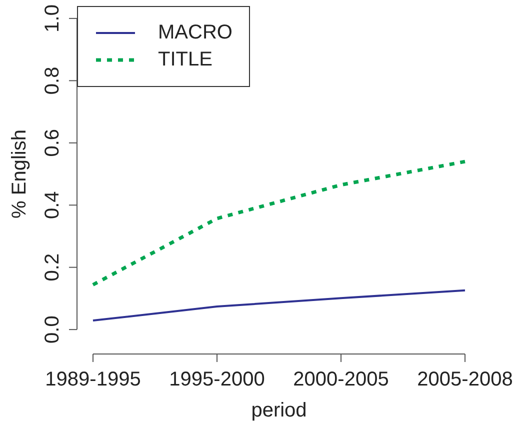 This screenshot has width=519, height=429. Describe the element at coordinates (53, 267) in the screenshot. I see `y-tick-label: 0.2` at that location.